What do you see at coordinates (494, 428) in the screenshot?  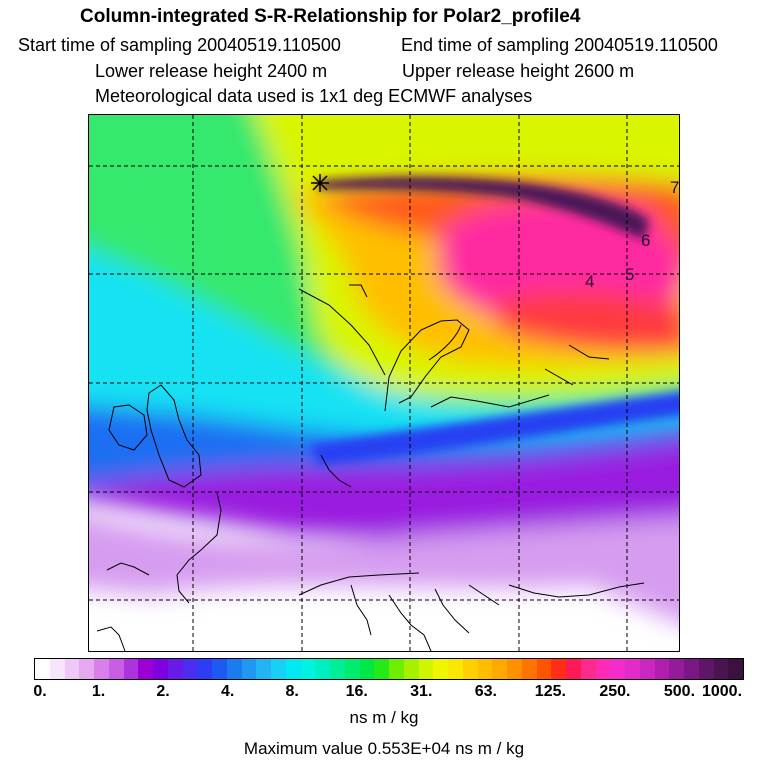 I see `field-blue-stripe` at bounding box center [494, 428].